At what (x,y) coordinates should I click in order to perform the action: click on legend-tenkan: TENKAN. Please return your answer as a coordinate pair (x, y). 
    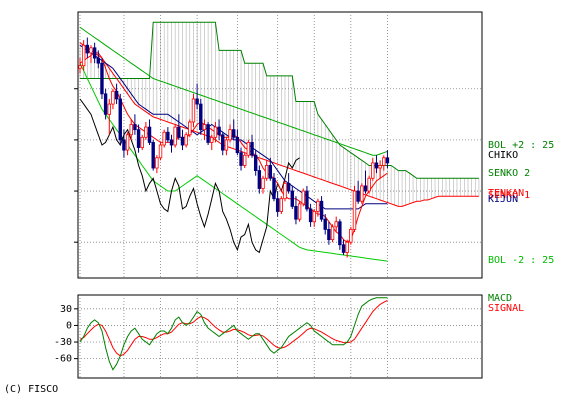
    Looking at the image, I should click on (506, 193).